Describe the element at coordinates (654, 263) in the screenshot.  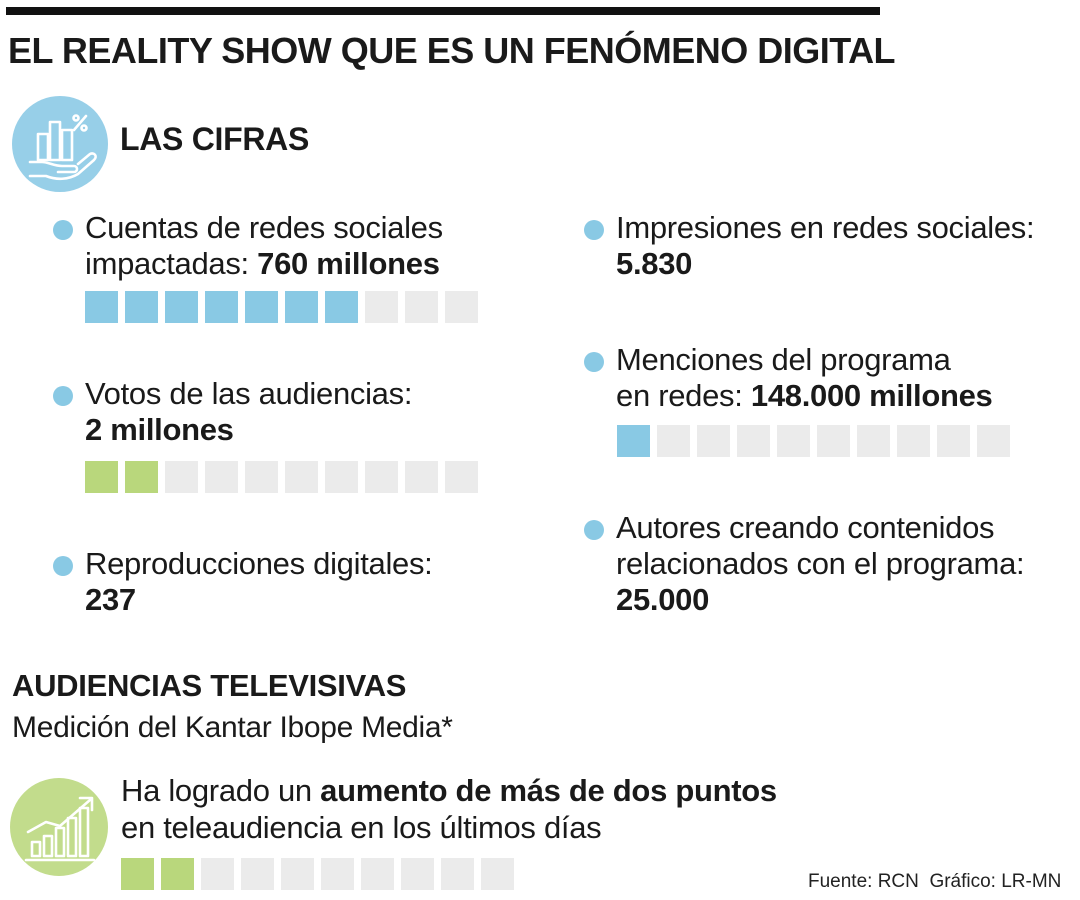
I see `stat-value: 5.830` at that location.